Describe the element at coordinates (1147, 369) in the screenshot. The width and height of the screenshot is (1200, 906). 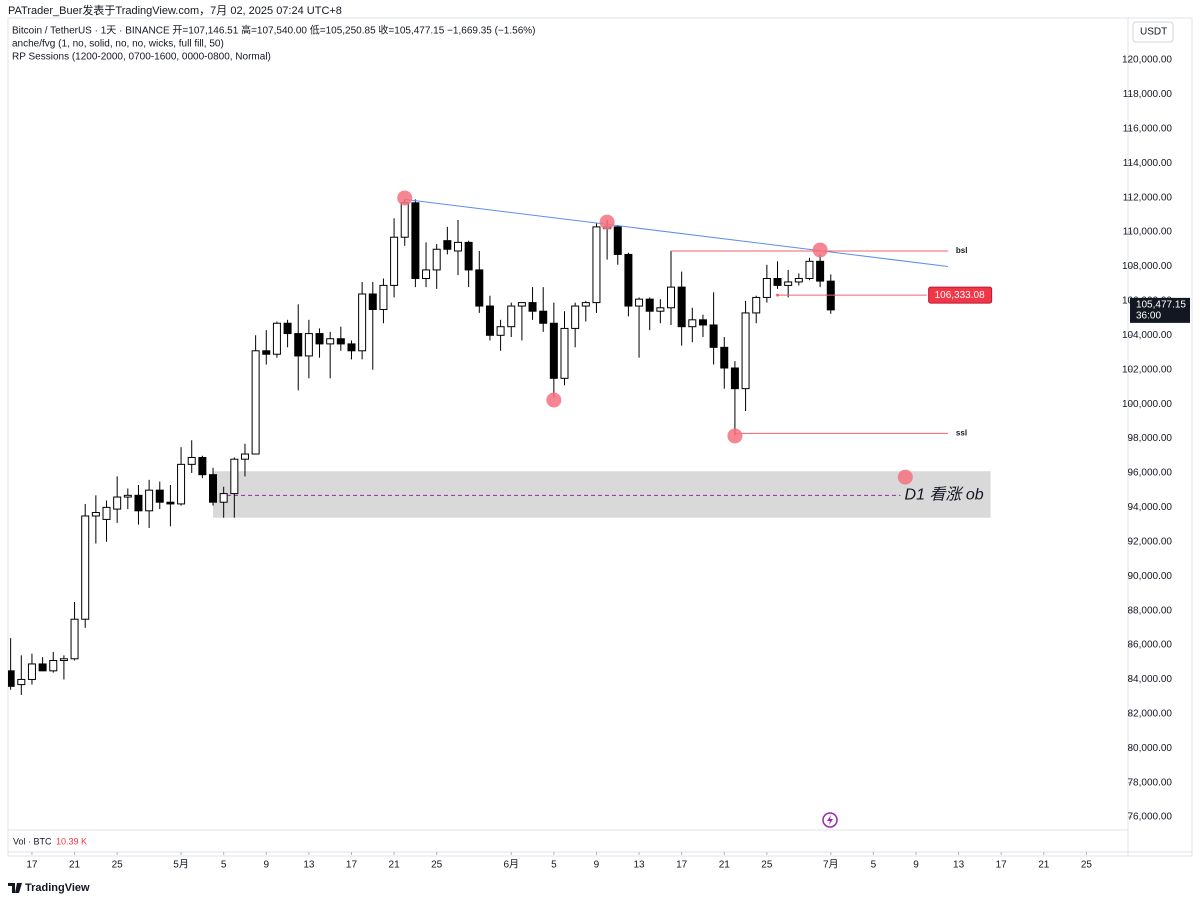
I see `y-tick-label: 102,000.00` at that location.